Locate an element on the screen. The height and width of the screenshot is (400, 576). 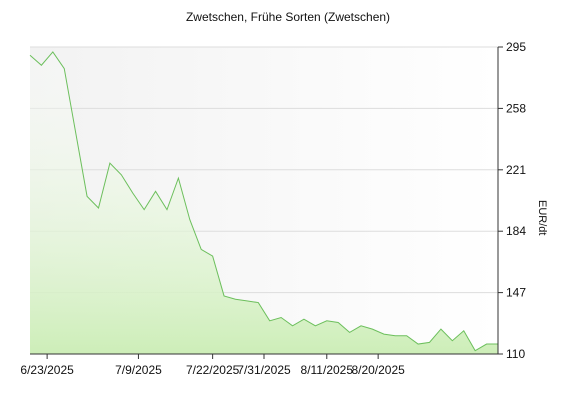
x-tick-label-2025-06-23: 6/23/2025 is located at coordinates (47, 370).